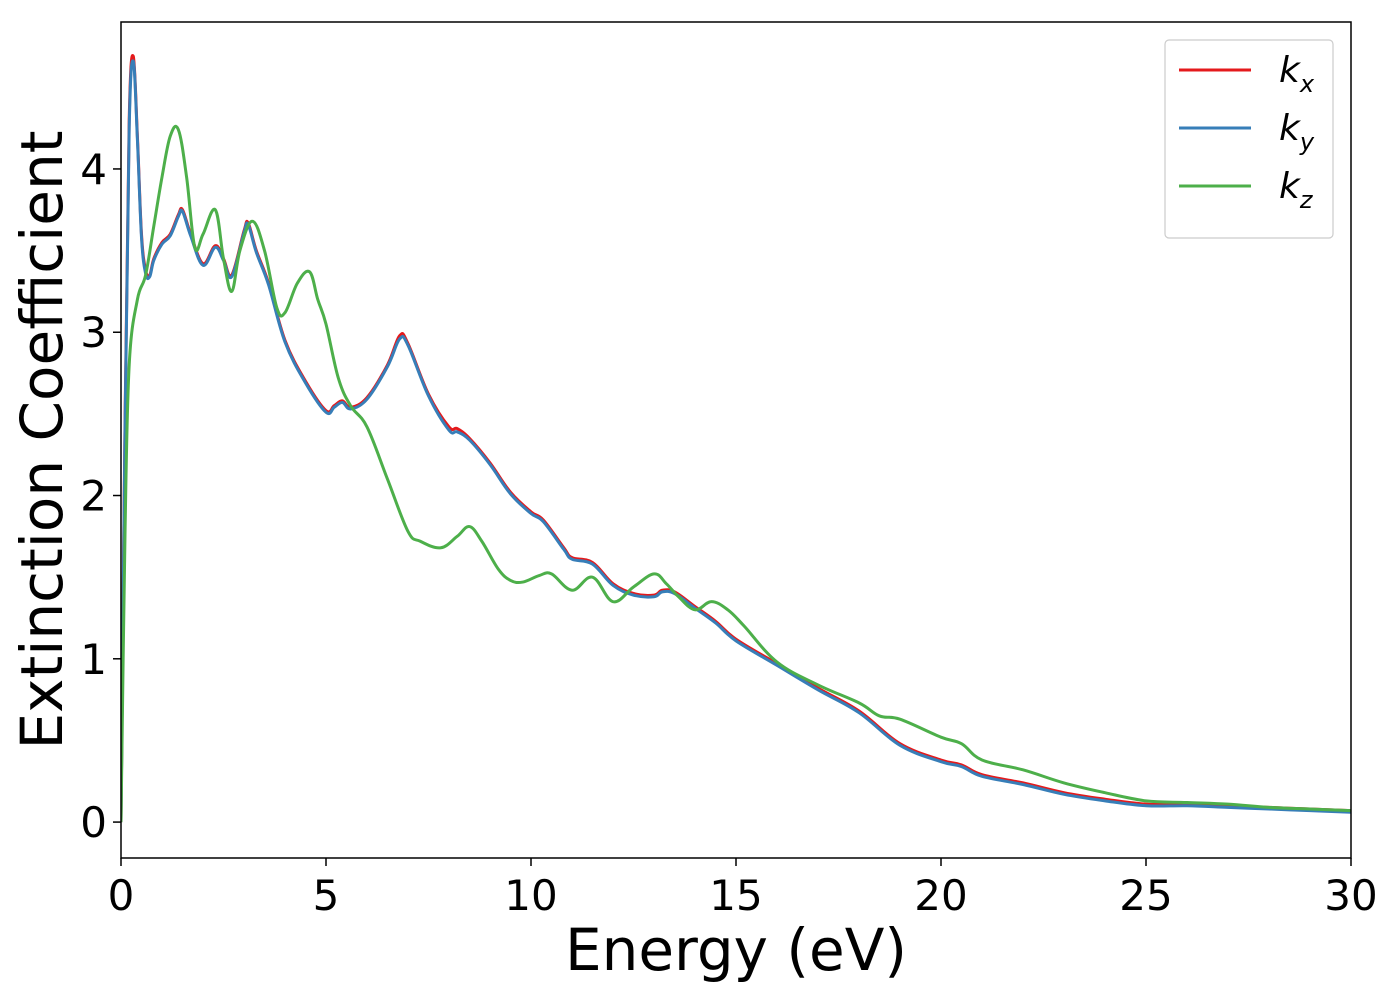 The width and height of the screenshot is (1400, 1000). Describe the element at coordinates (93, 822) in the screenshot. I see `y-tick-label: 0` at that location.